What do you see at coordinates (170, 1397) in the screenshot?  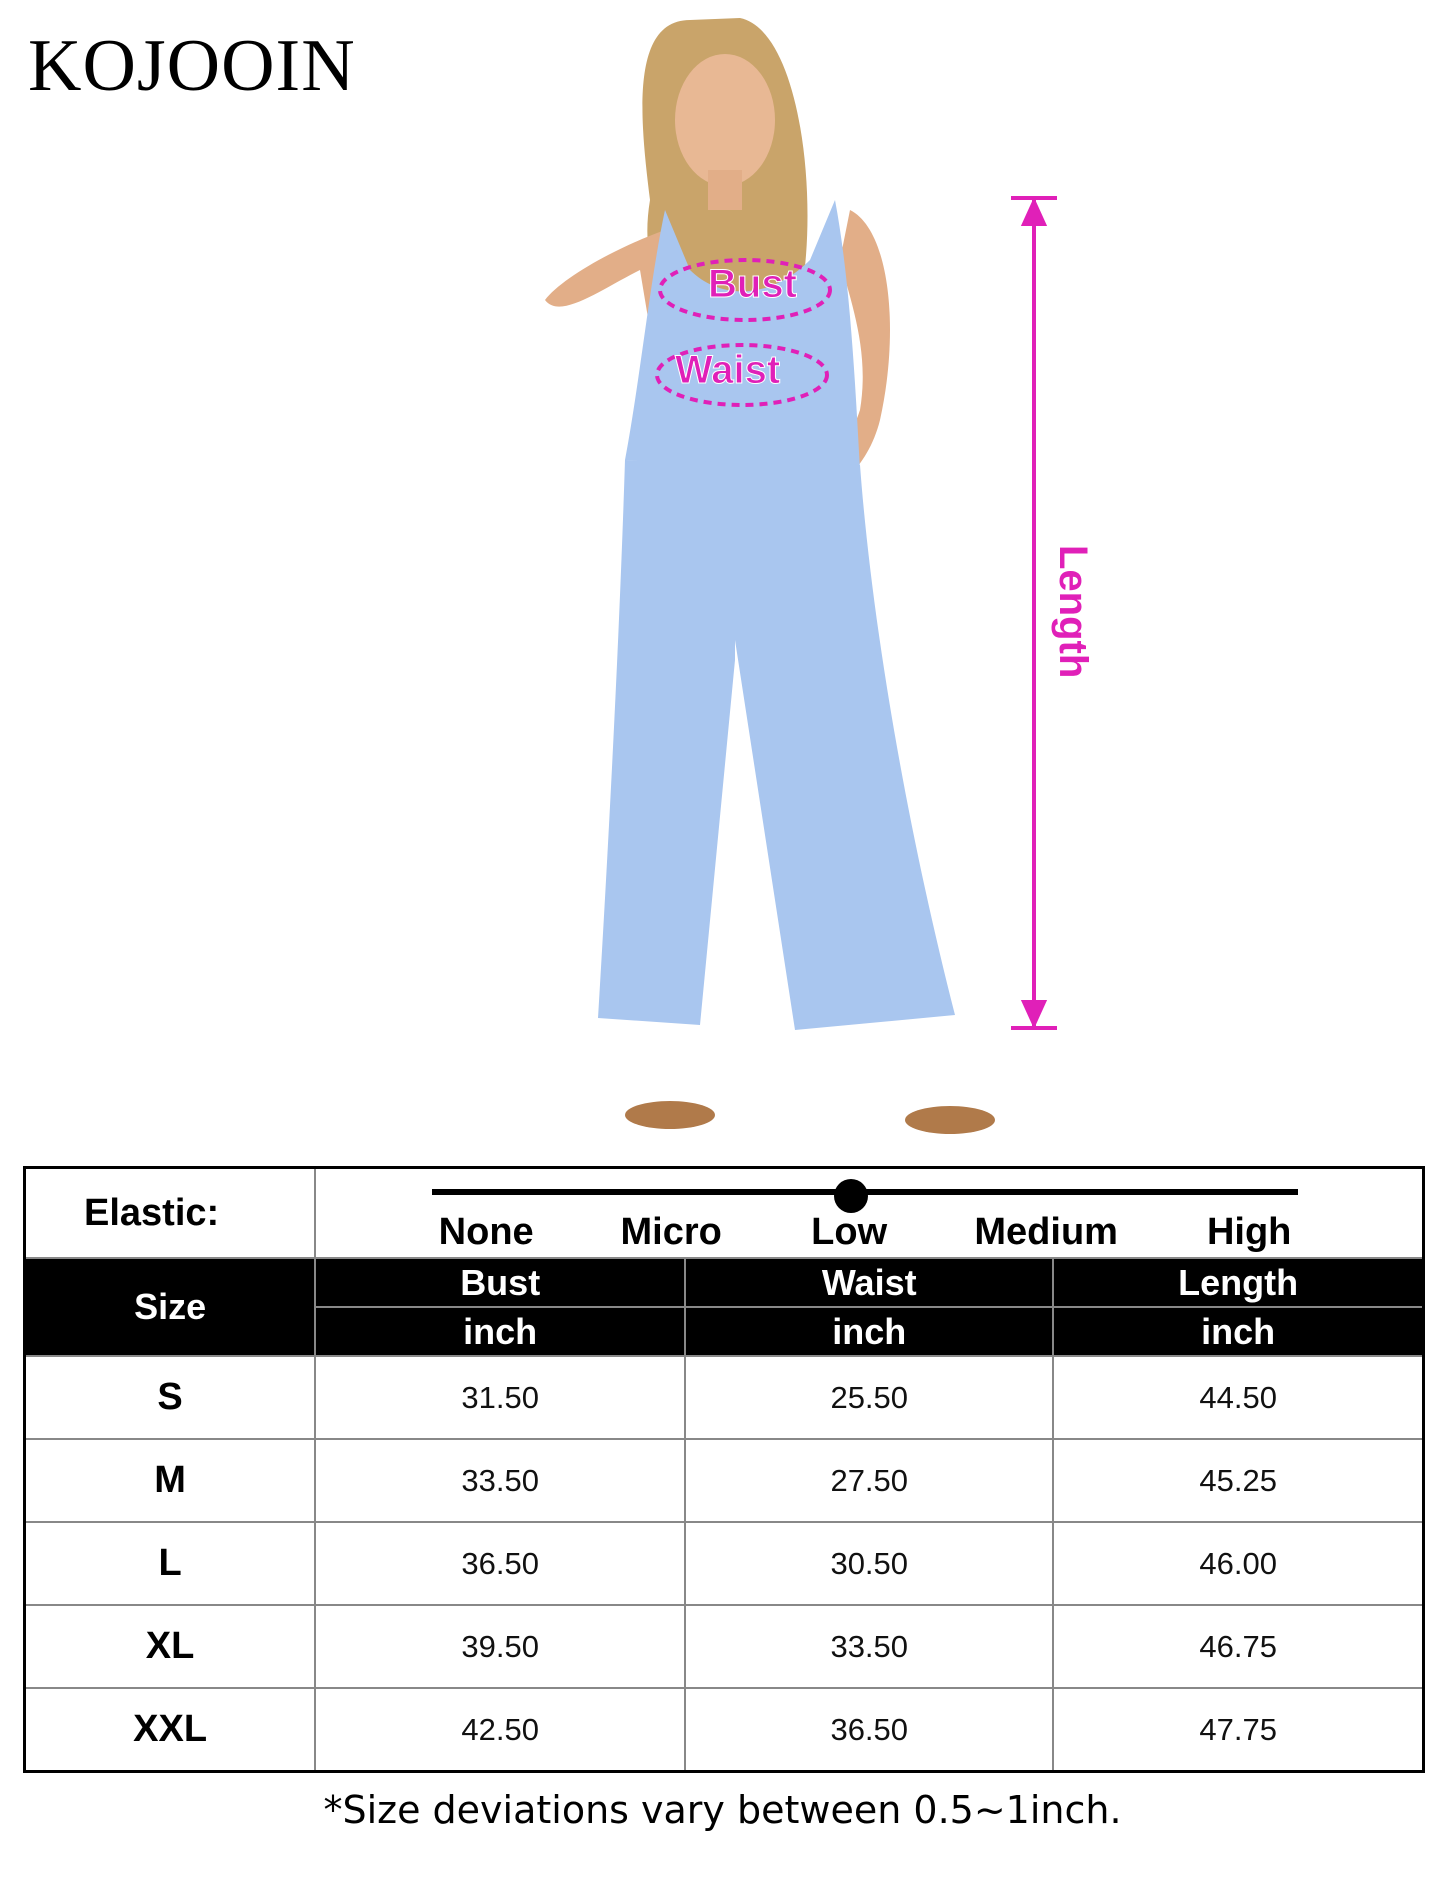 I see `size-cell: S` at bounding box center [170, 1397].